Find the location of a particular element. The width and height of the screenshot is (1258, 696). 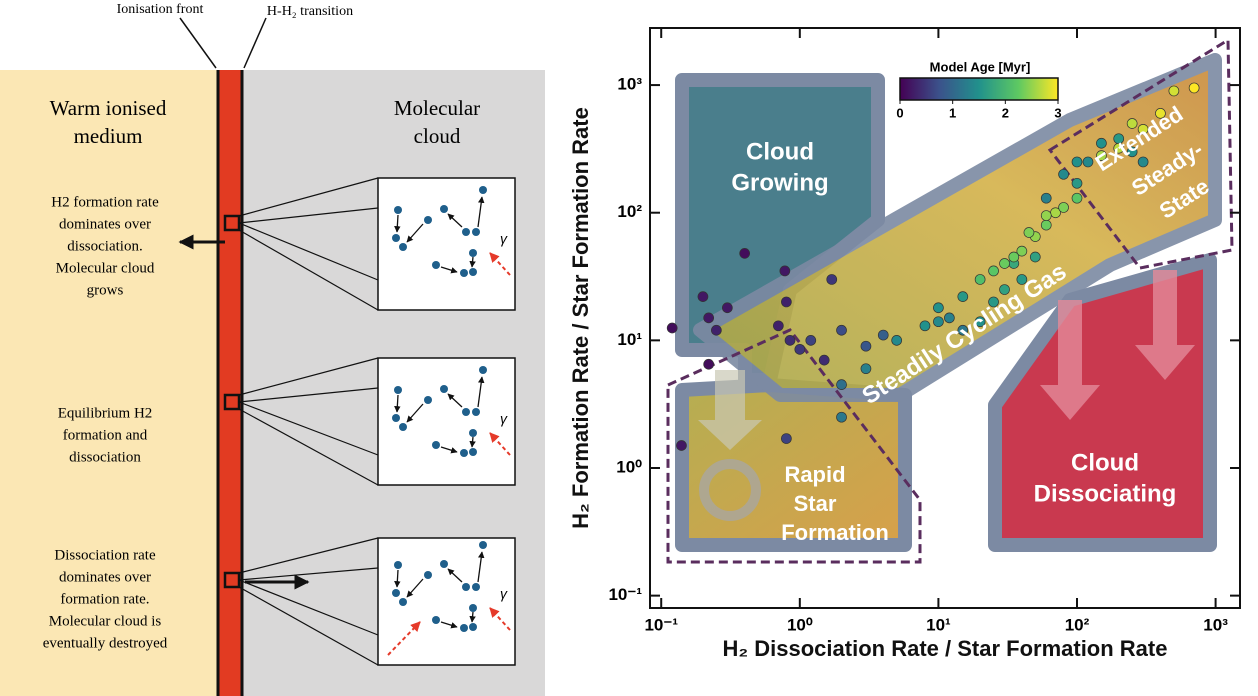

description: Molecular cloud is located at coordinates (105, 268).